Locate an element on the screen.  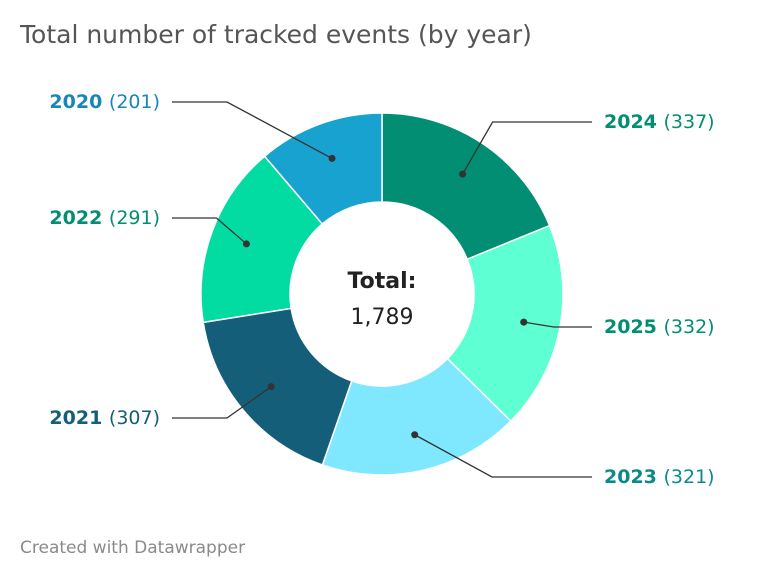
leader-line-2024 is located at coordinates (527, 148).